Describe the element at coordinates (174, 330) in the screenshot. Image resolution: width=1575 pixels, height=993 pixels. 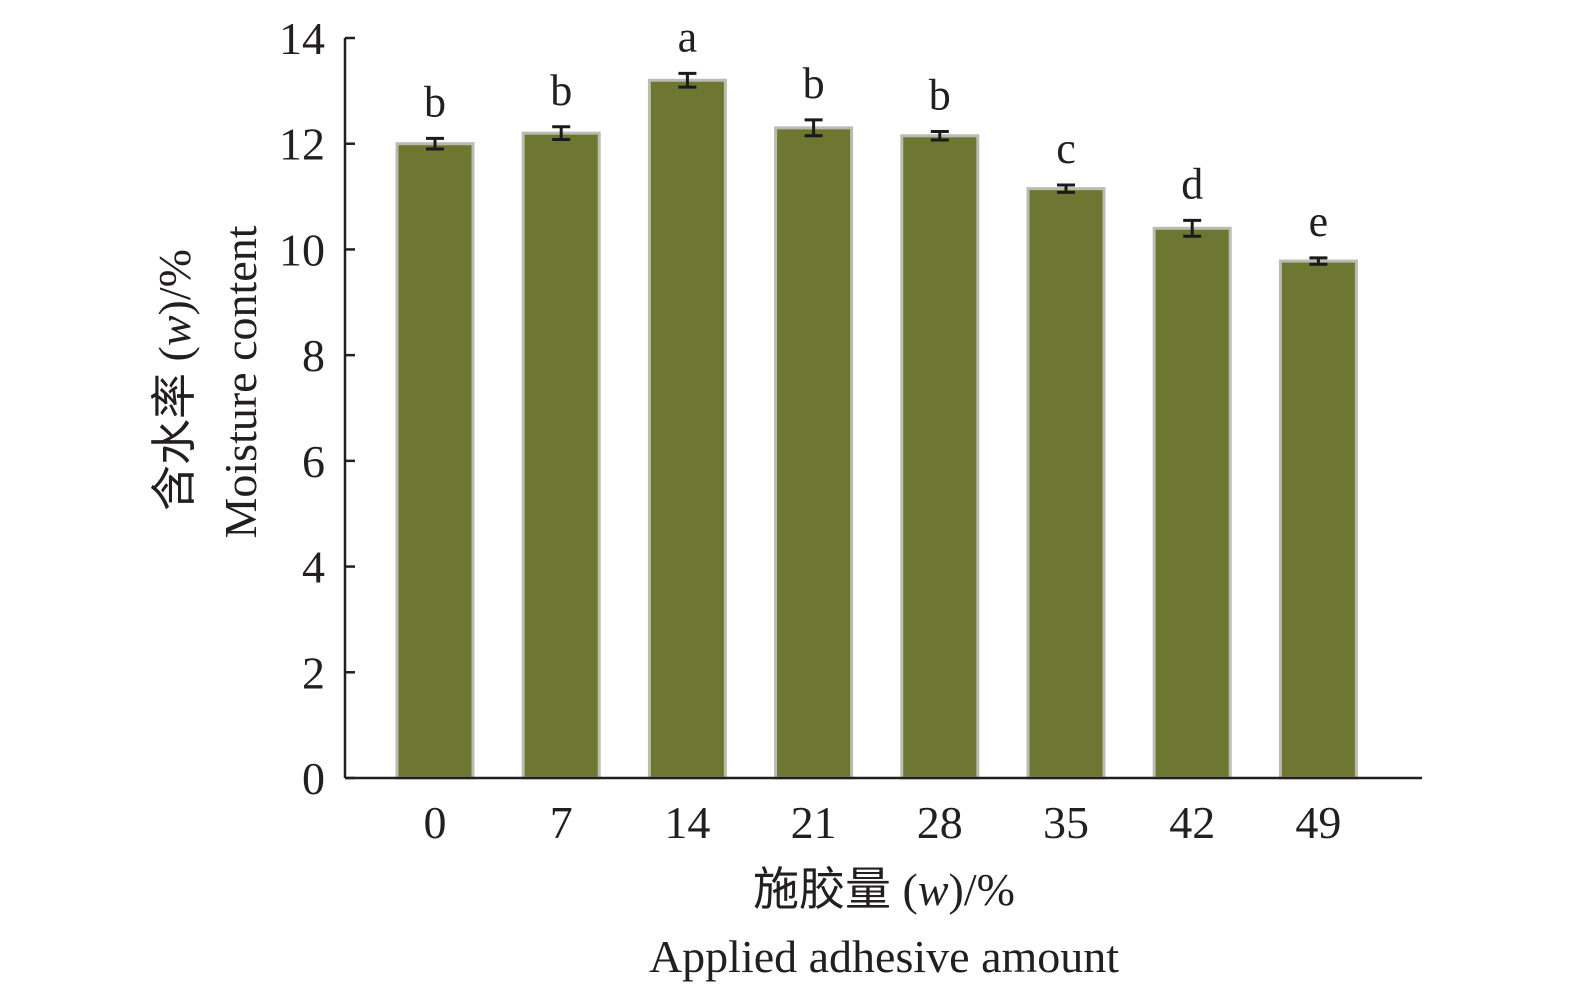
I see `y-axis-title-var: w` at that location.